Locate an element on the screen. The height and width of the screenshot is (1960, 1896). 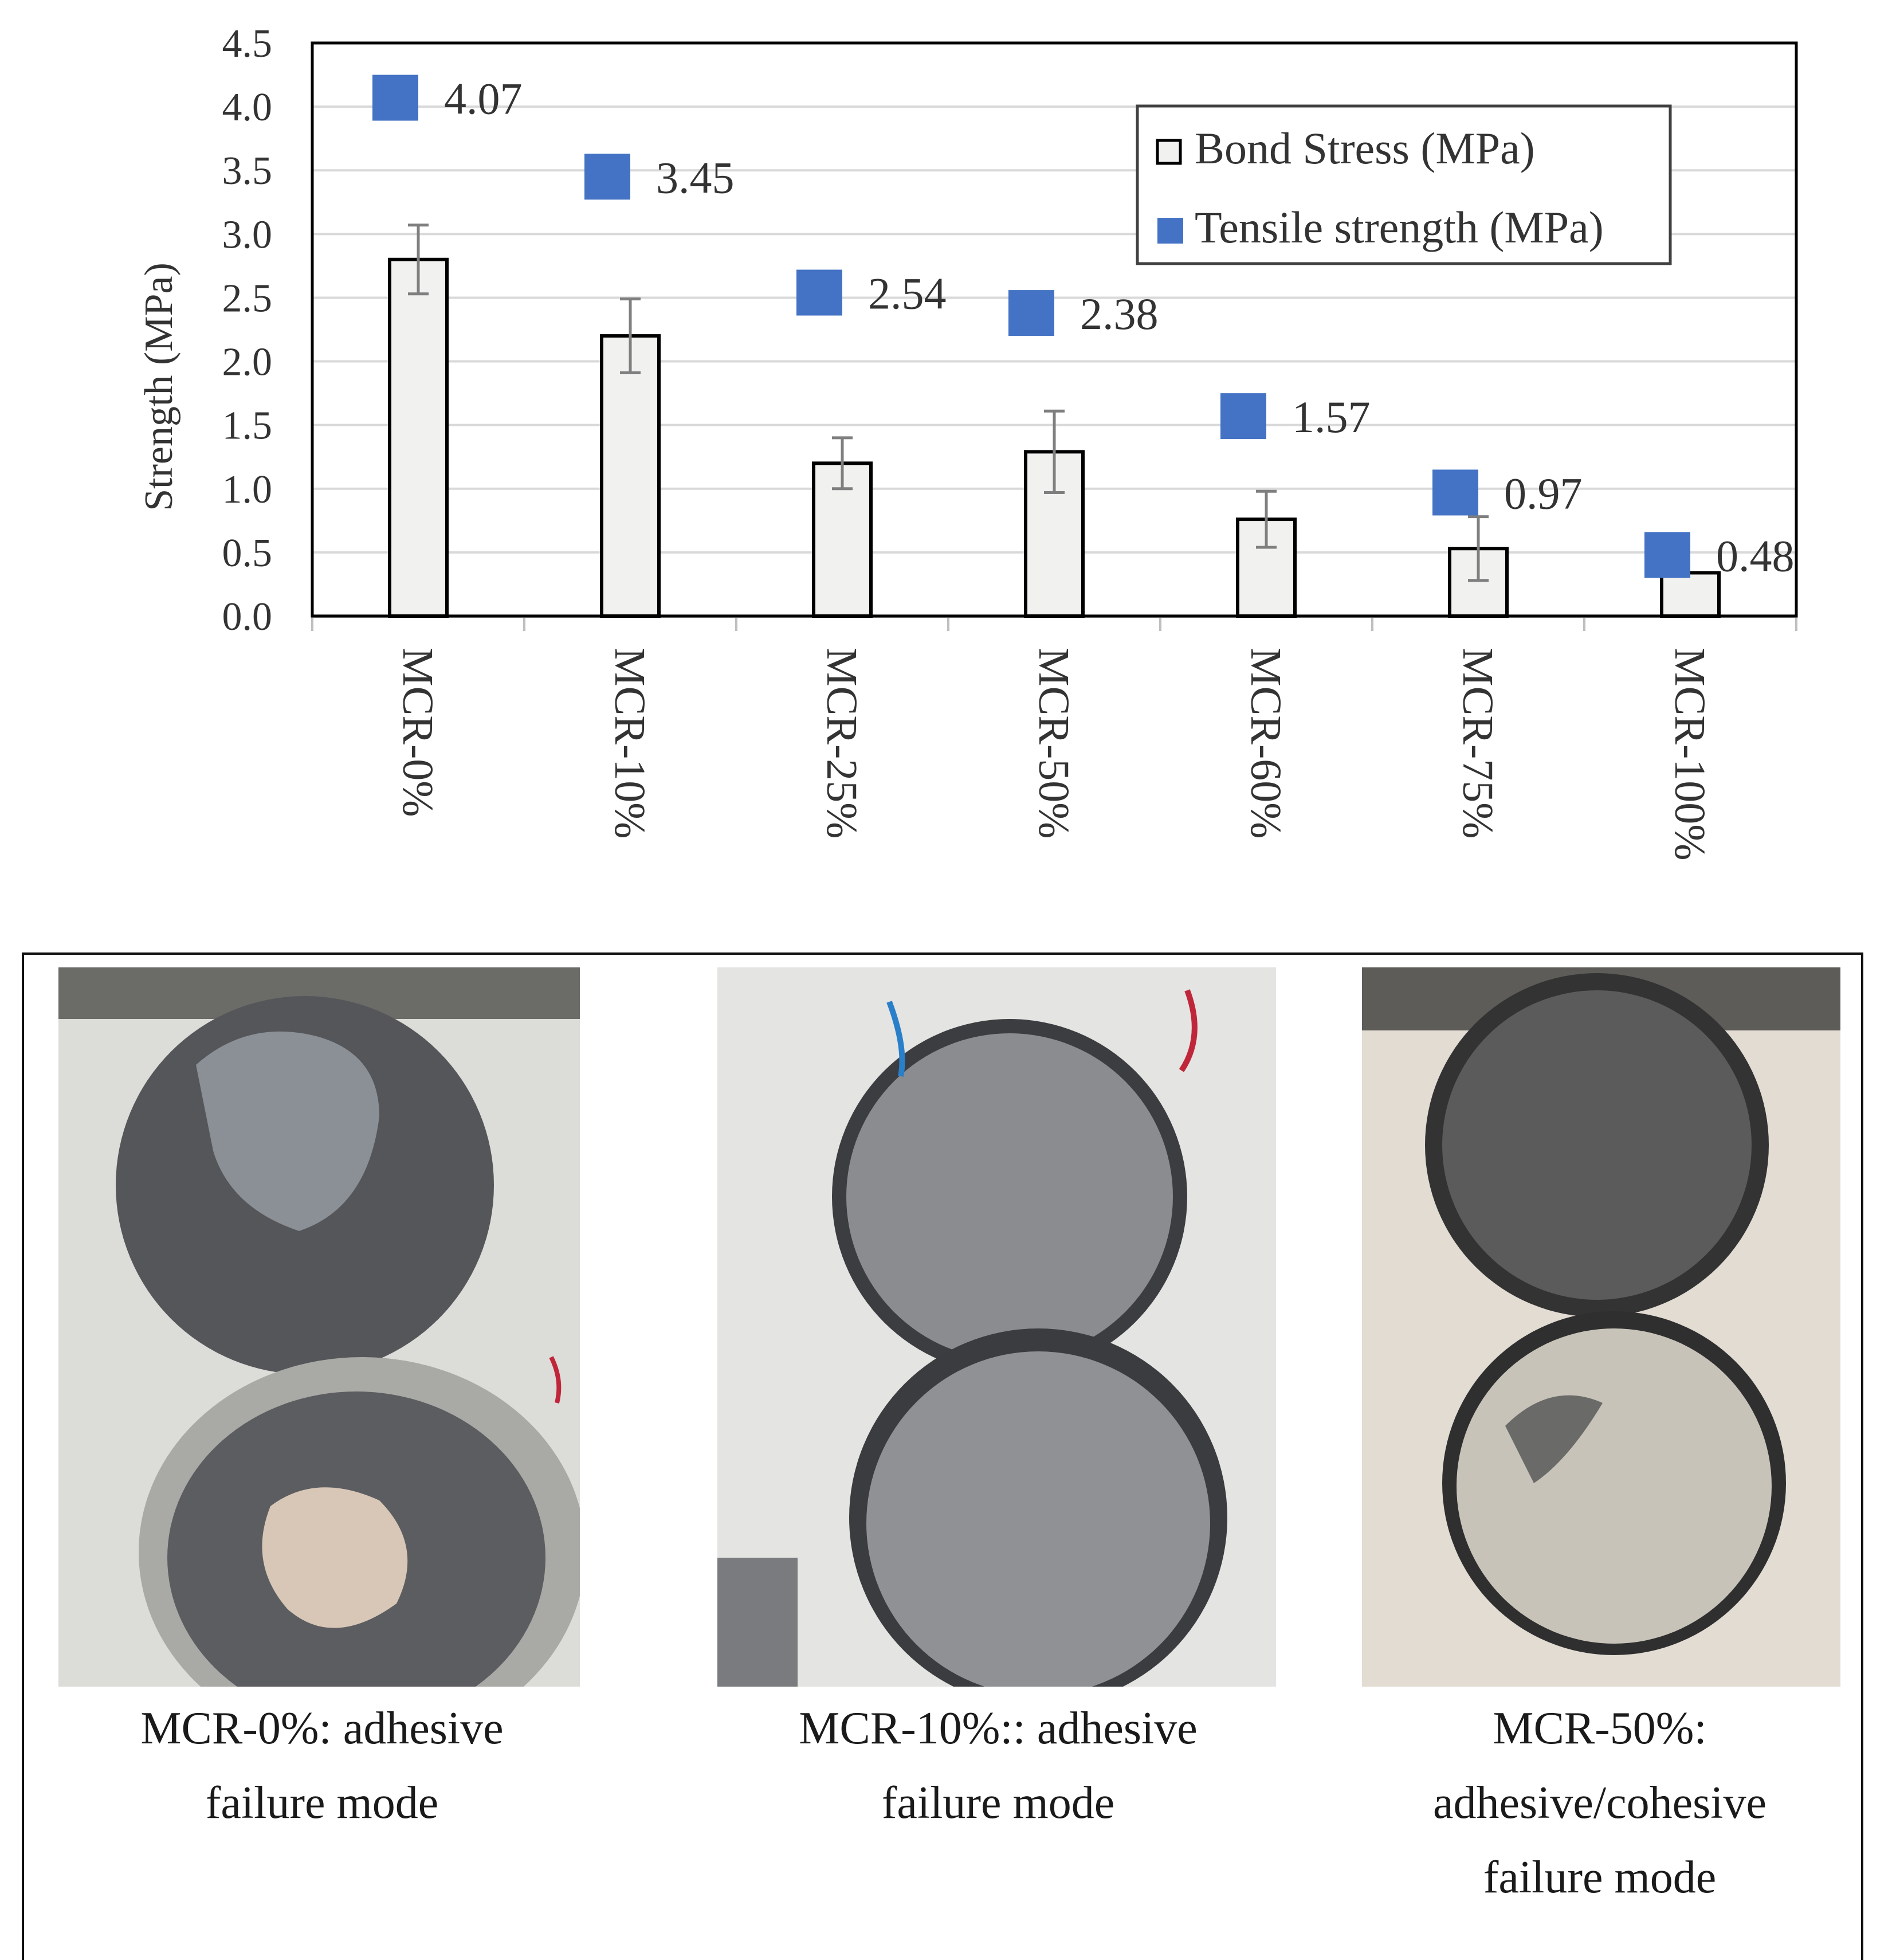
caption-mcr-50: MCR-50%: adhesive/cohesive failure mode is located at coordinates (1600, 1803).